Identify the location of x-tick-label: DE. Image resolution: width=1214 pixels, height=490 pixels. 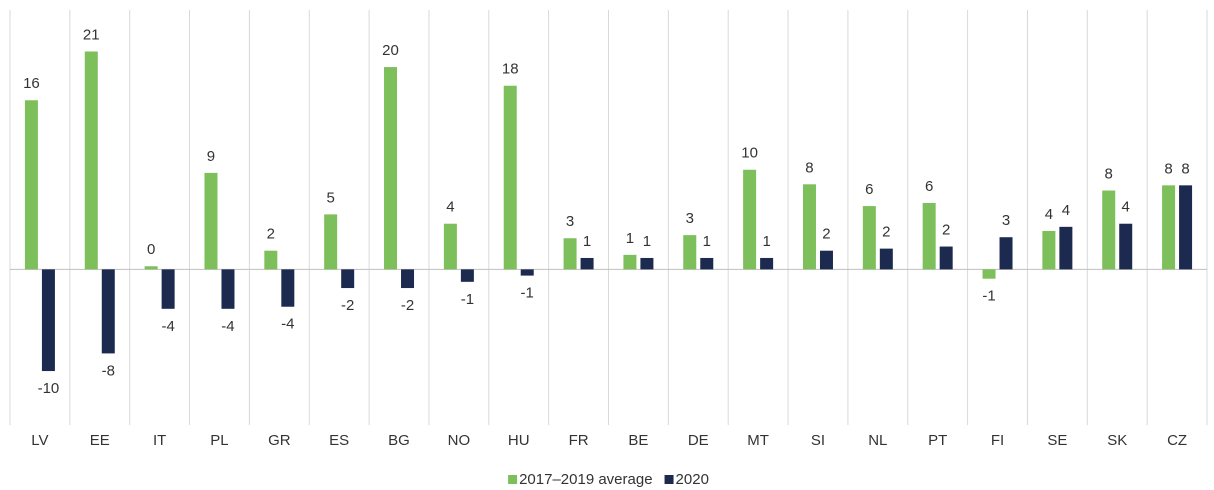
(698, 440).